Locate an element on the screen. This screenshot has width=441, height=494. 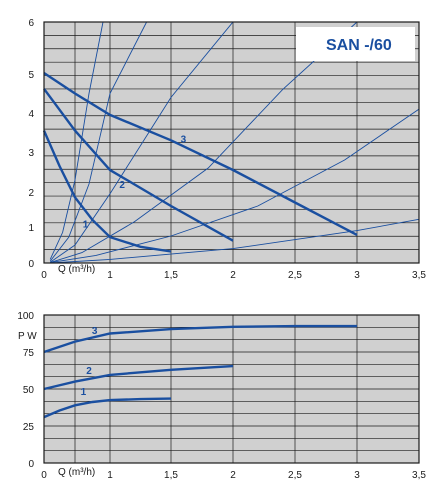
y-tick-label: 2 is located at coordinates (31, 193).